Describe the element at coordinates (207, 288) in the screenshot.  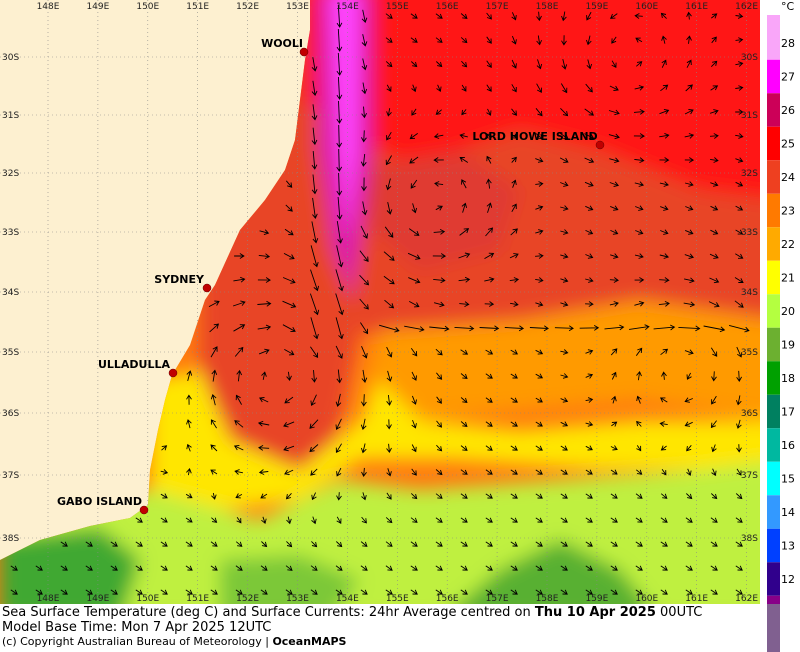
I see `place-marker` at that location.